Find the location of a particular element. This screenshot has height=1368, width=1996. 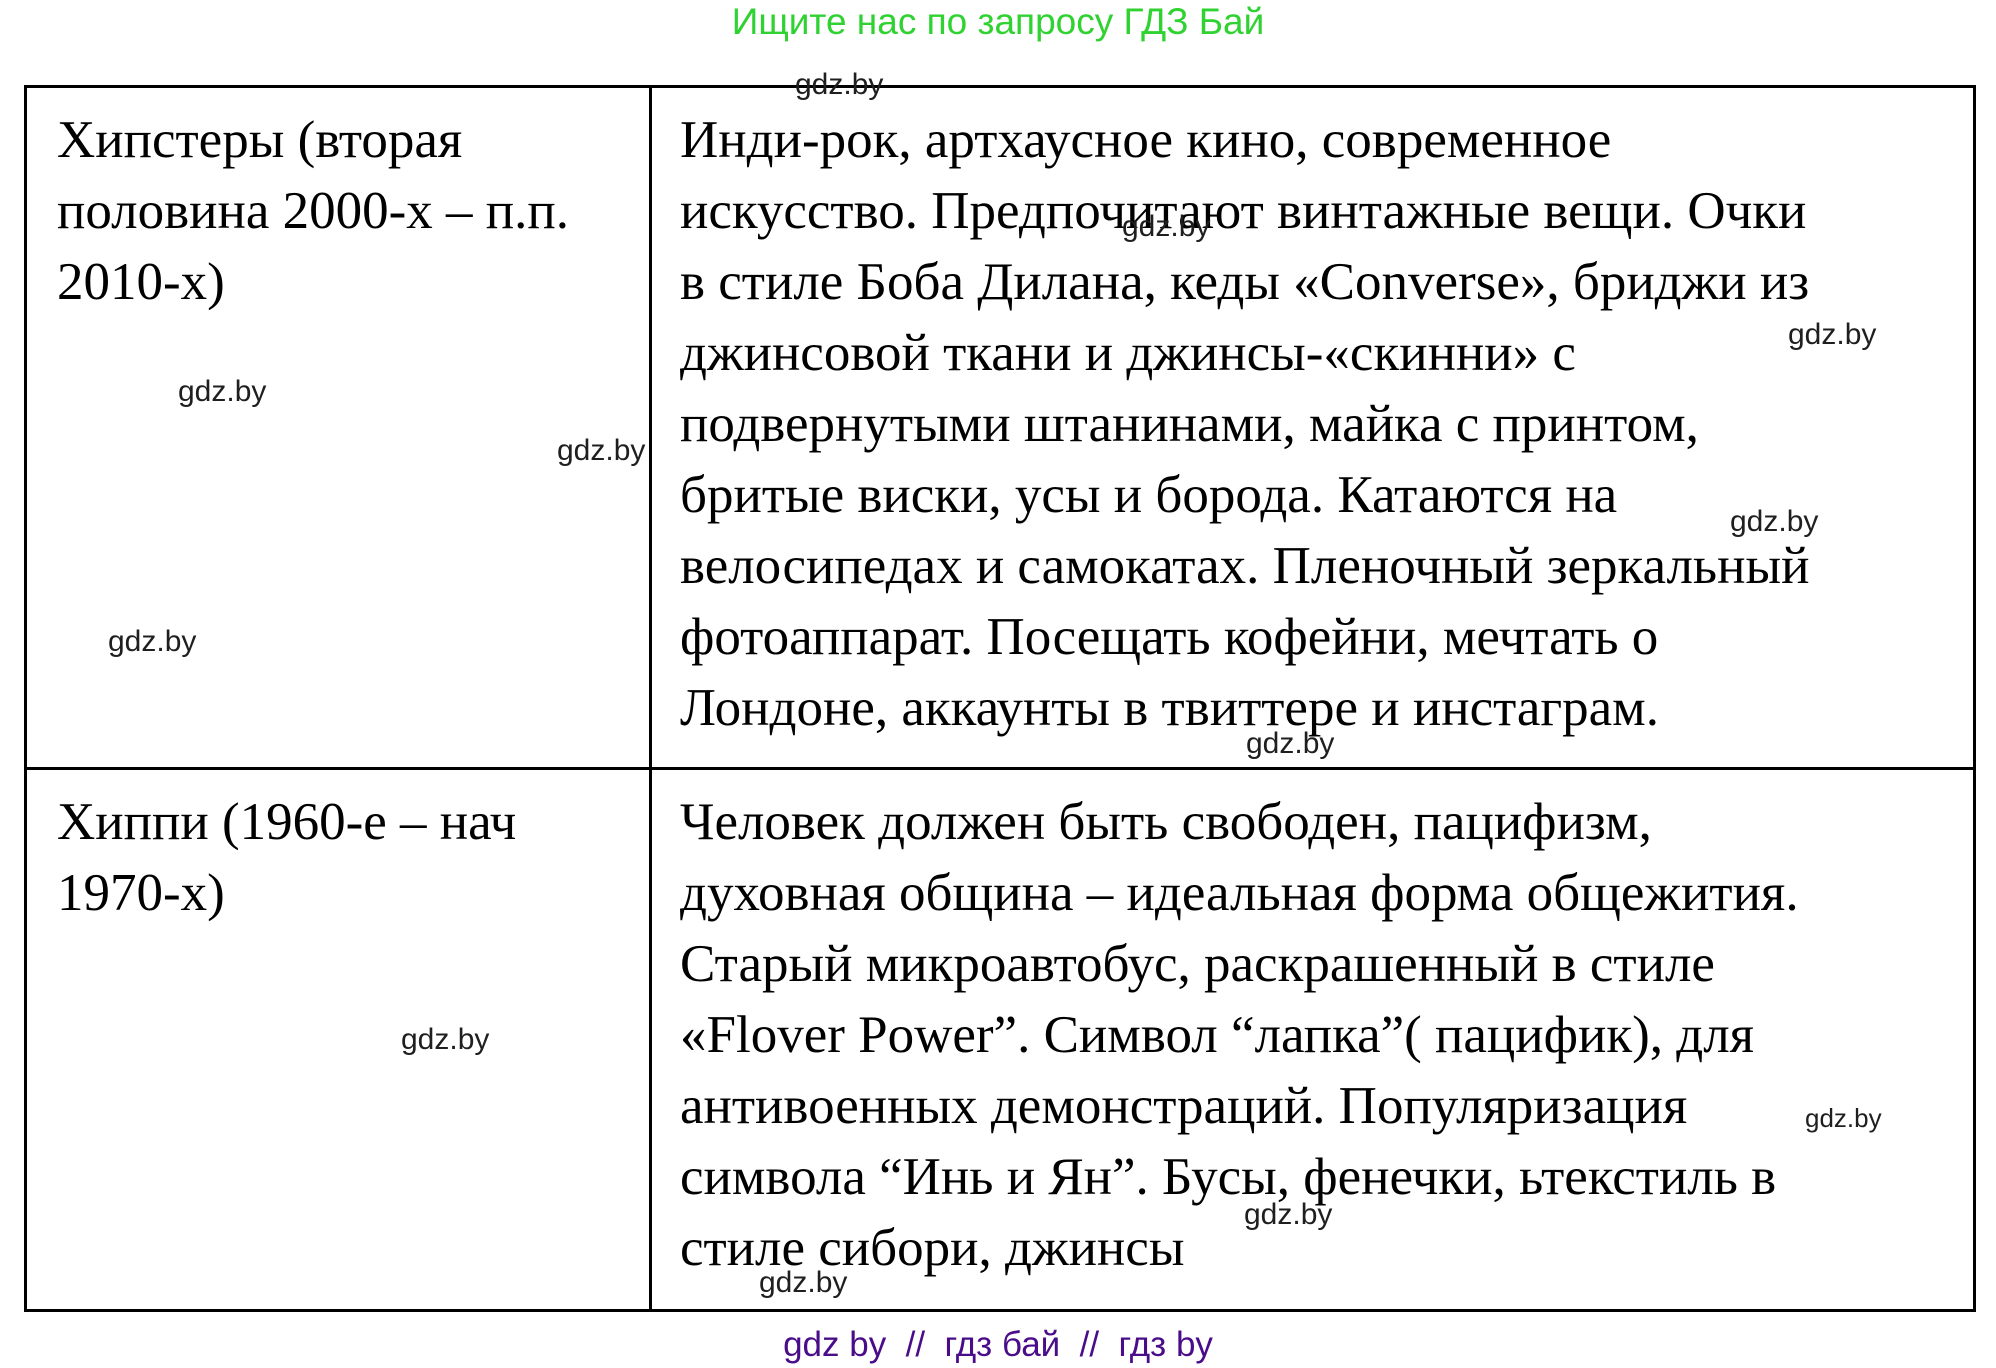

footer-watermark: gdz by // гдз бай // гдз by is located at coordinates (998, 1344).